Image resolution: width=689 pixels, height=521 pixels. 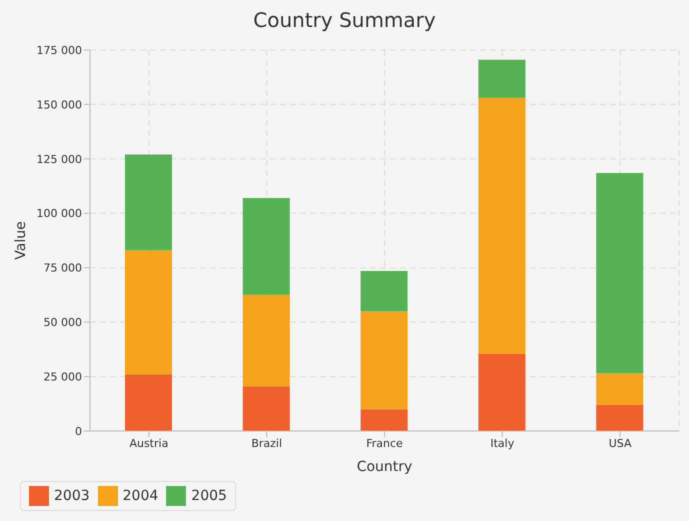 What do you see at coordinates (63, 323) in the screenshot?
I see `y-tick-label: 50 000` at bounding box center [63, 323].